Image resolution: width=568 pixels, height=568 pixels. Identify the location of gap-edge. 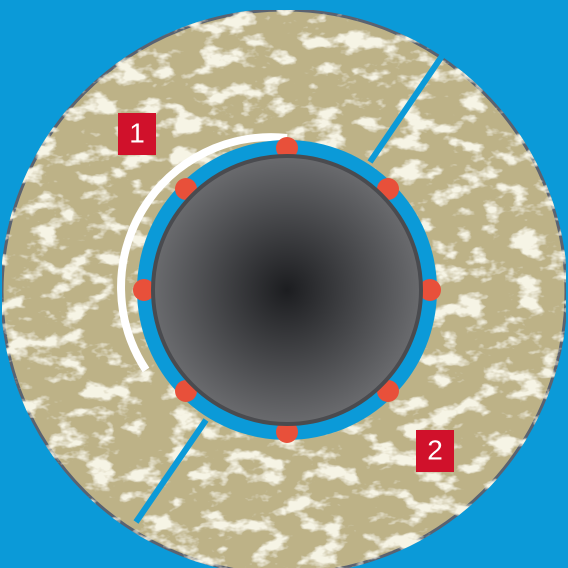
(202, 253).